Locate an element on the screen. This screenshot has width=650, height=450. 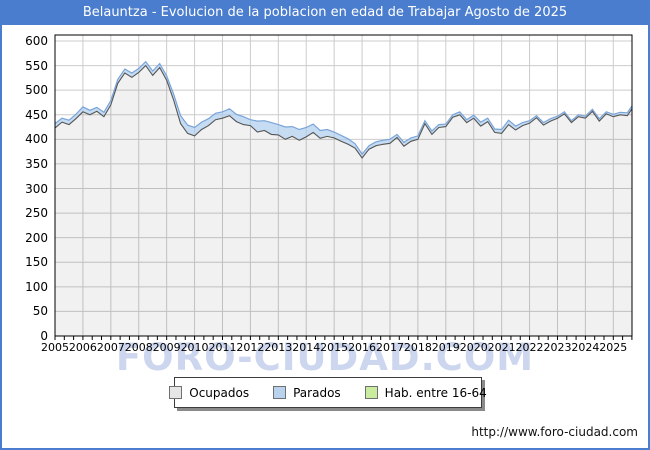
y-axis-label: 550 is located at coordinates (36, 65).